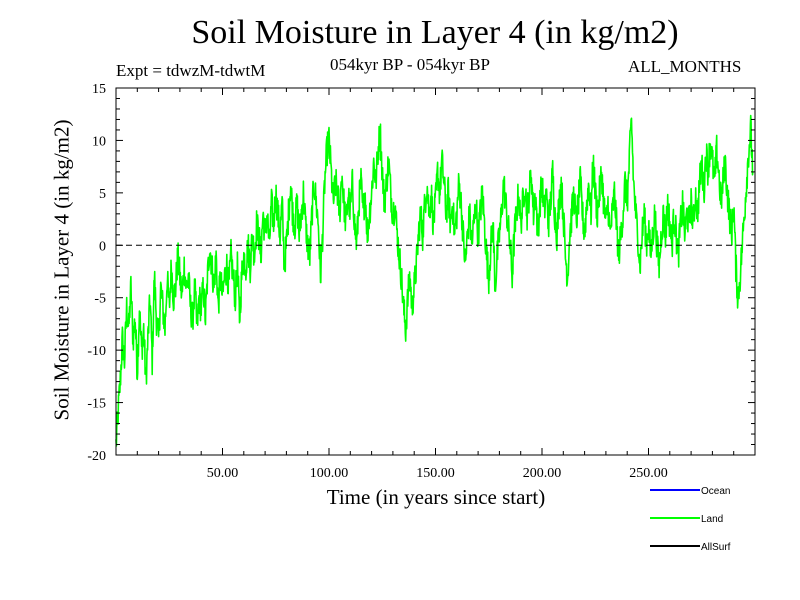  Describe the element at coordinates (648, 473) in the screenshot. I see `x-tick-label: 250.00` at that location.